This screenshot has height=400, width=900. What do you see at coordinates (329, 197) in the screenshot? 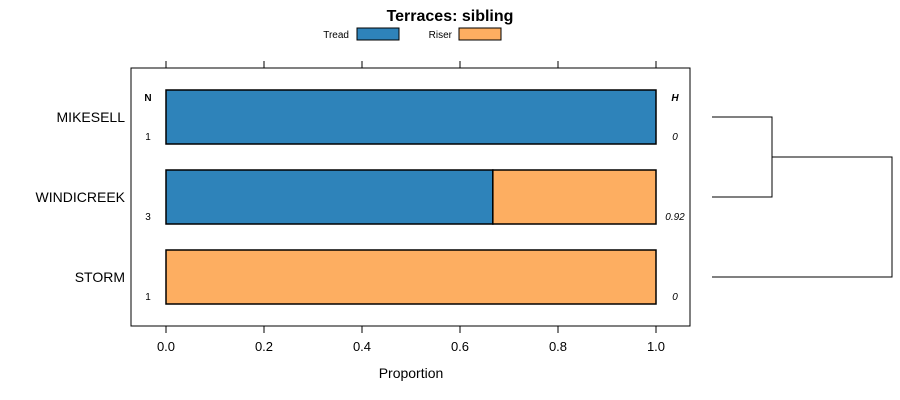
I see `bar-tread-windicreek` at bounding box center [329, 197].